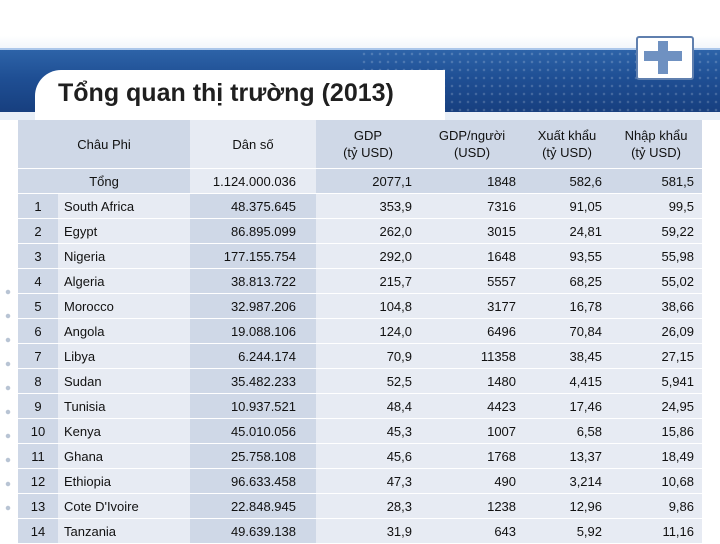 Image resolution: width=720 pixels, height=544 pixels. Describe the element at coordinates (124, 431) in the screenshot. I see `row-country: Kenya` at that location.